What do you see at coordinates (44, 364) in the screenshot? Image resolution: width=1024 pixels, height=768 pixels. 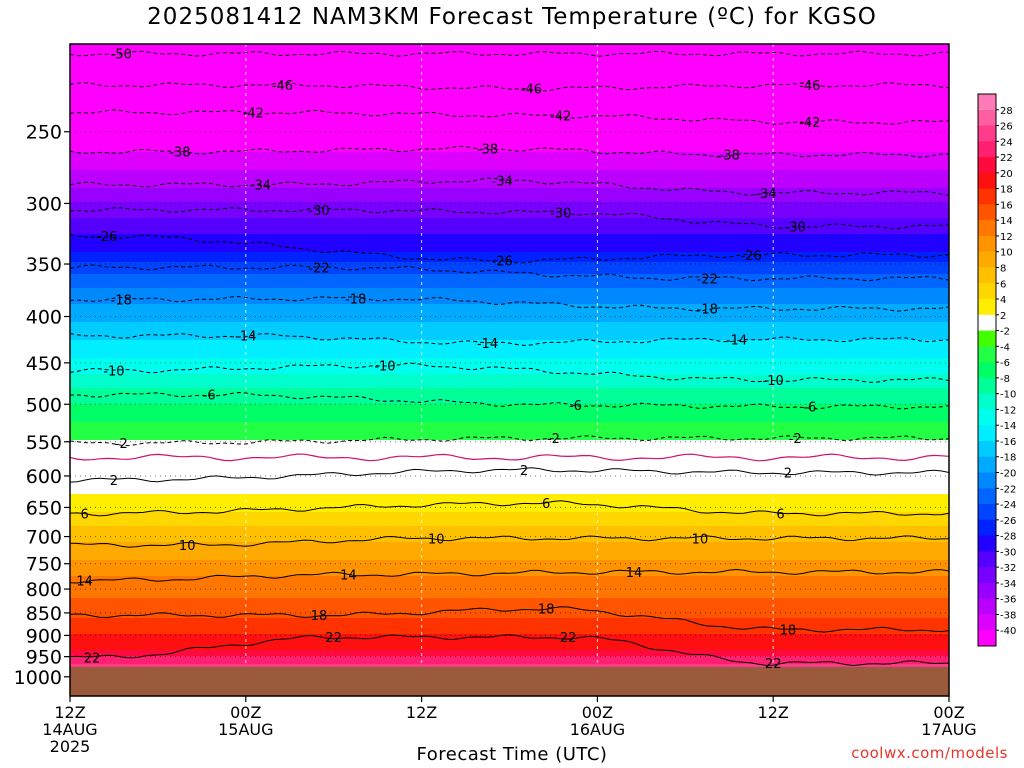 I see `y-tick-label: 450` at bounding box center [44, 364].